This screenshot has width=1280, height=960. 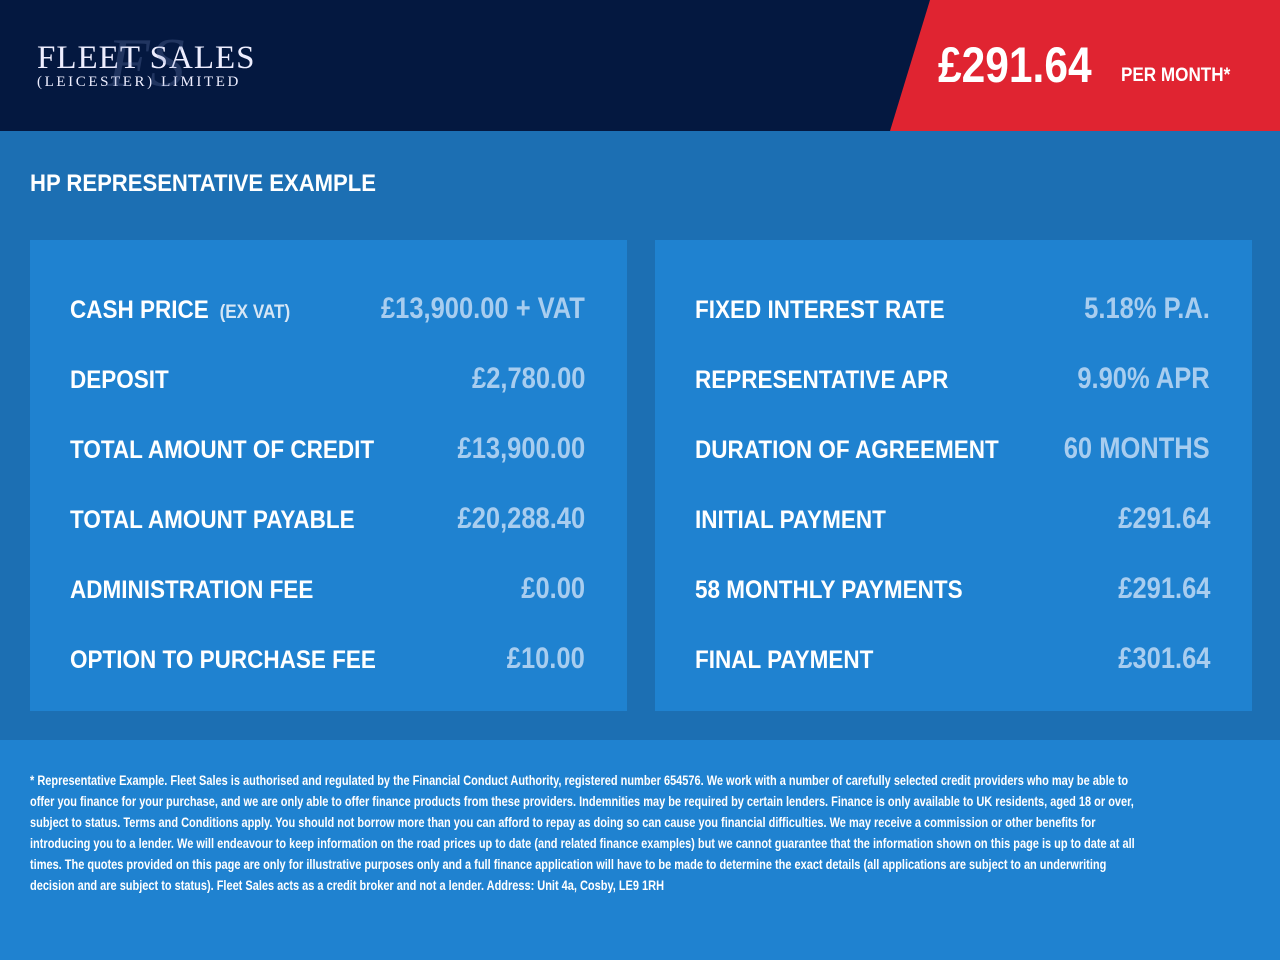 What do you see at coordinates (1143, 378) in the screenshot?
I see `value: 9.90% APR` at bounding box center [1143, 378].